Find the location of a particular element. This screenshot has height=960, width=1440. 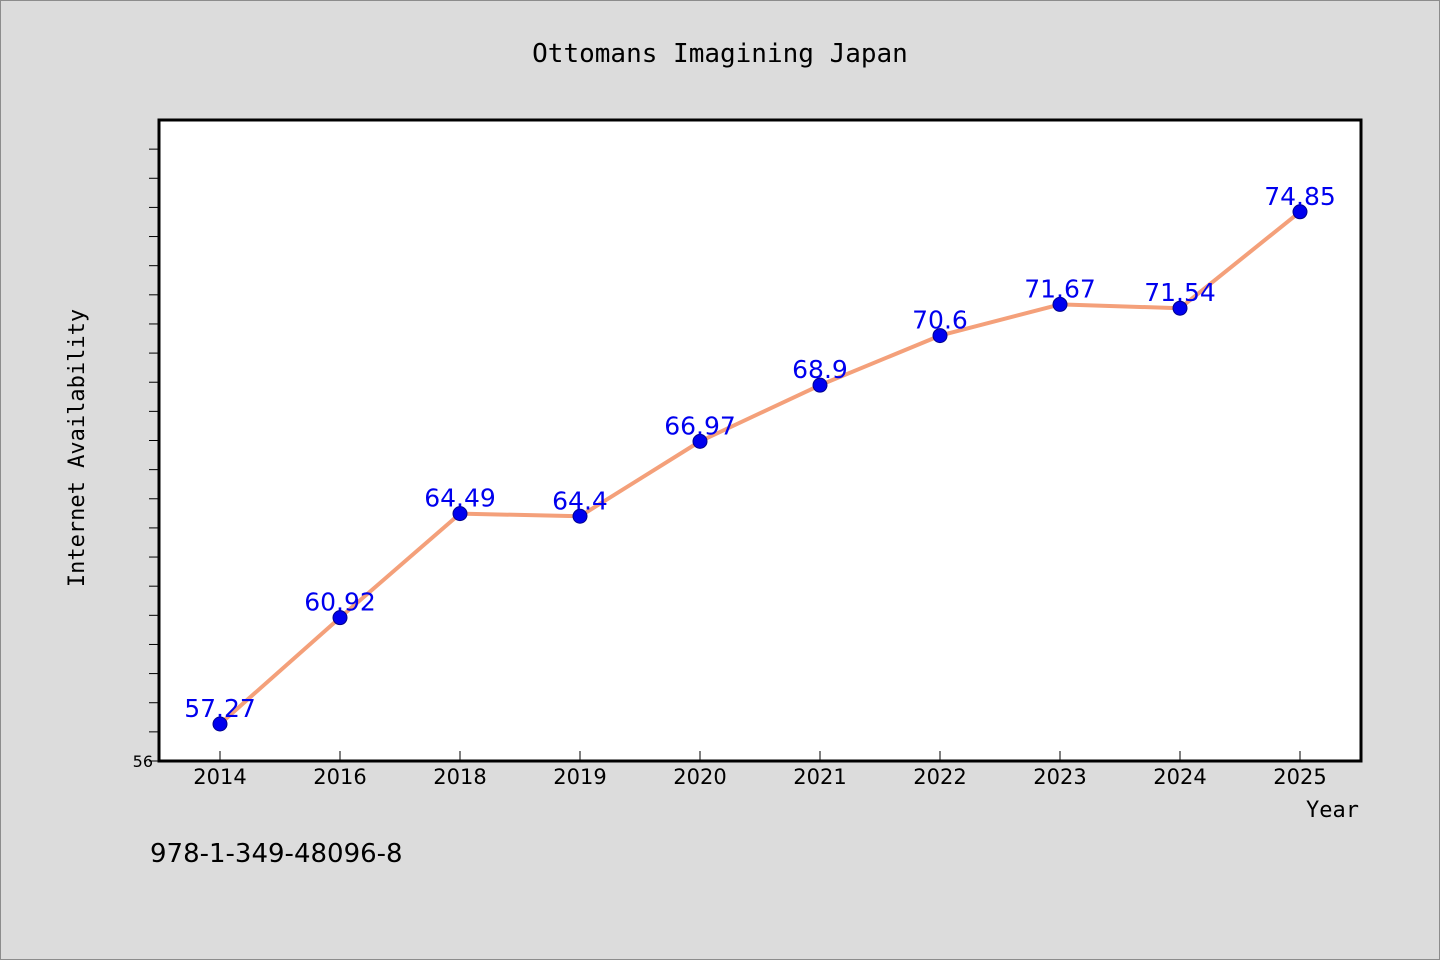

y-axis-label: Internet Availability is located at coordinates (77, 448).